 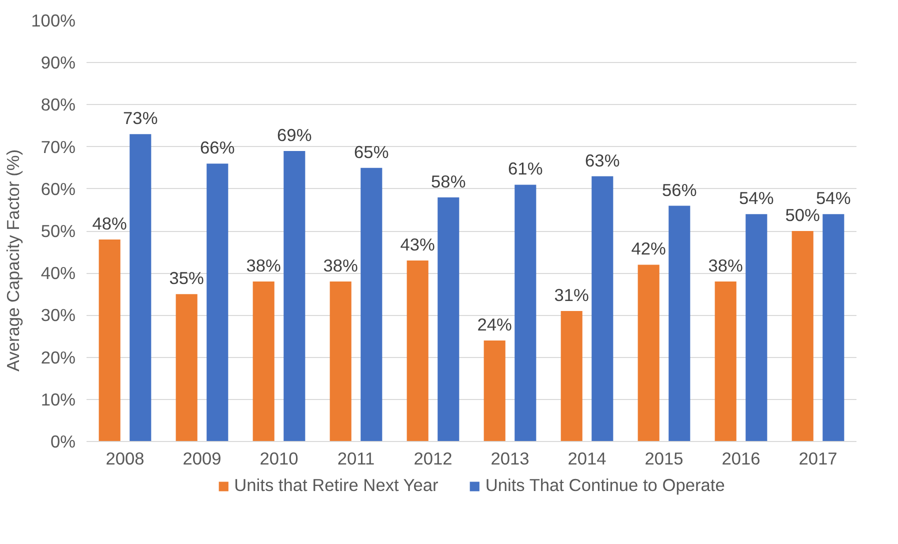 I want to click on y-axis-title: Average Capacity Factor (%), so click(x=13, y=260).